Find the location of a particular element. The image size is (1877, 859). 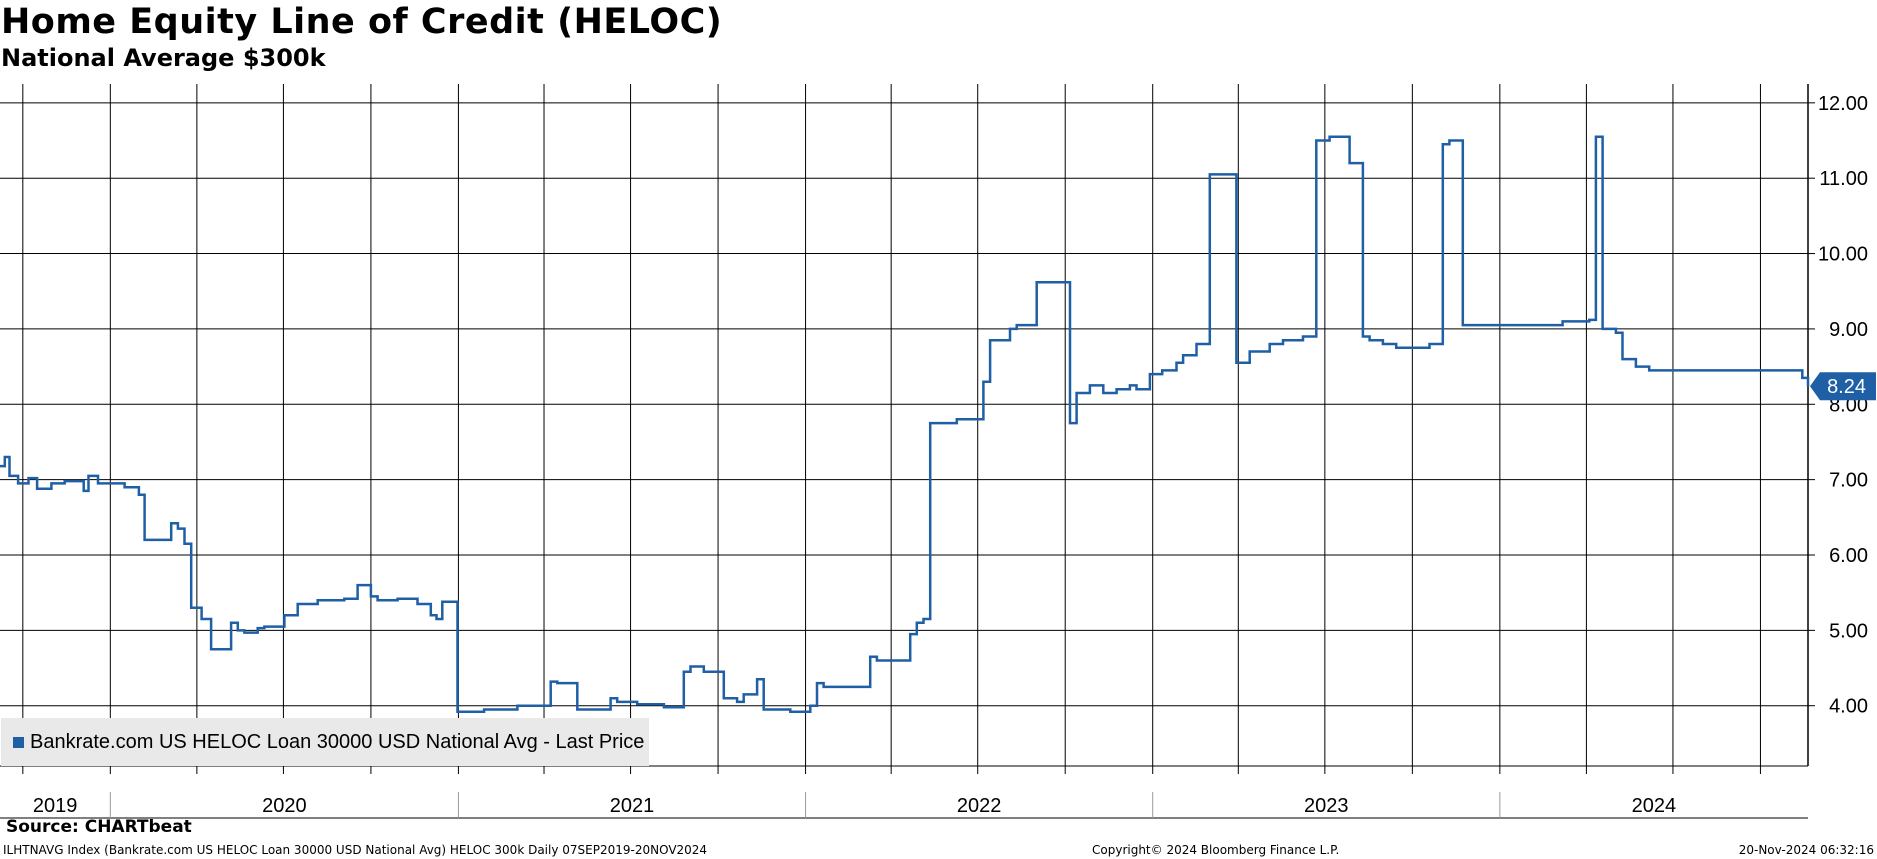

x-year-label: 2019 is located at coordinates (55, 806).